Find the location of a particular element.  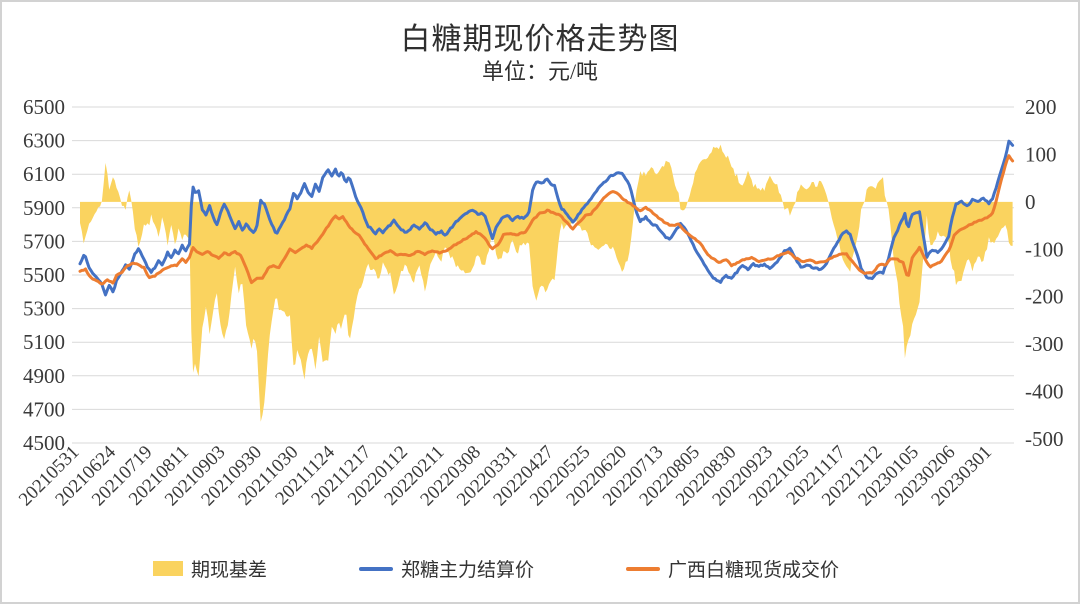

legend-item-basis: 期现基差 is located at coordinates (209, 568).